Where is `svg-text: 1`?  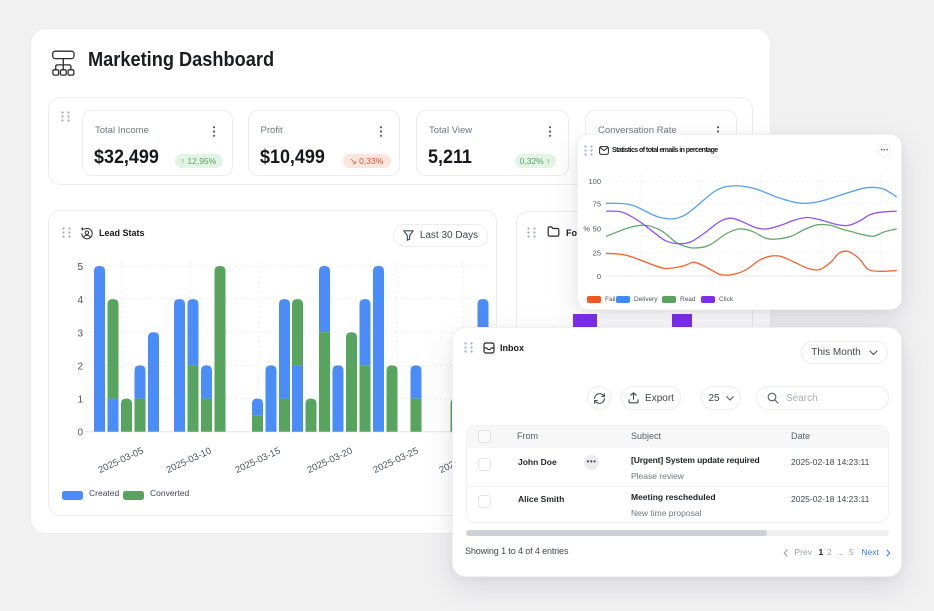
svg-text: 1 is located at coordinates (80, 400).